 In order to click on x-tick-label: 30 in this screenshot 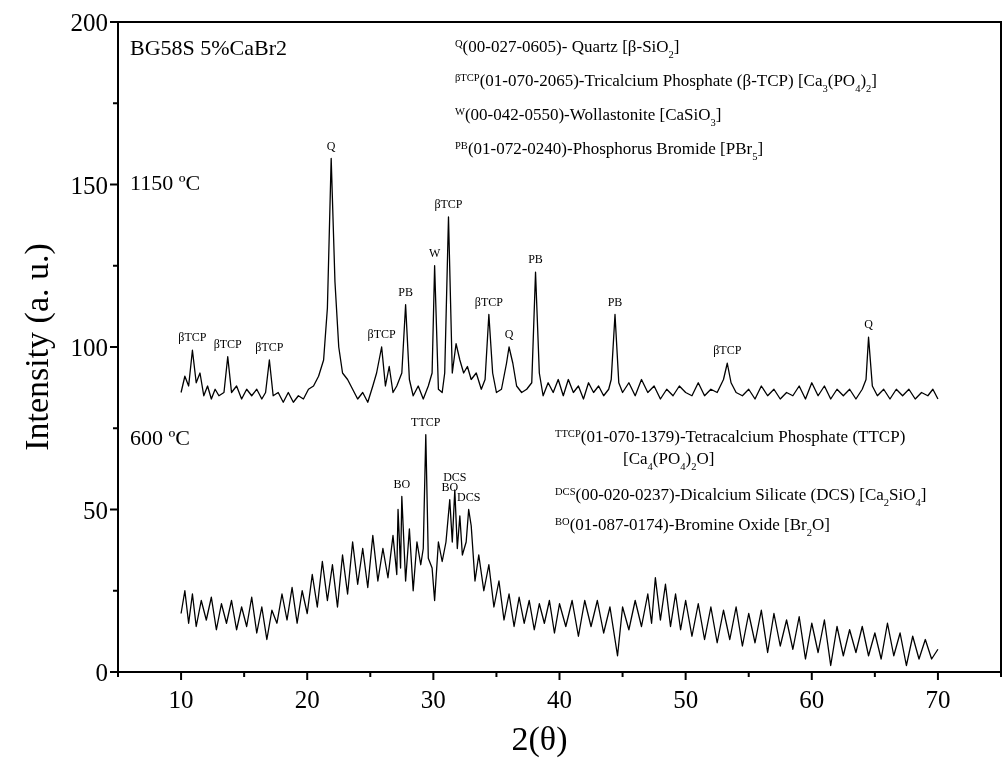, I will do `click(433, 699)`.